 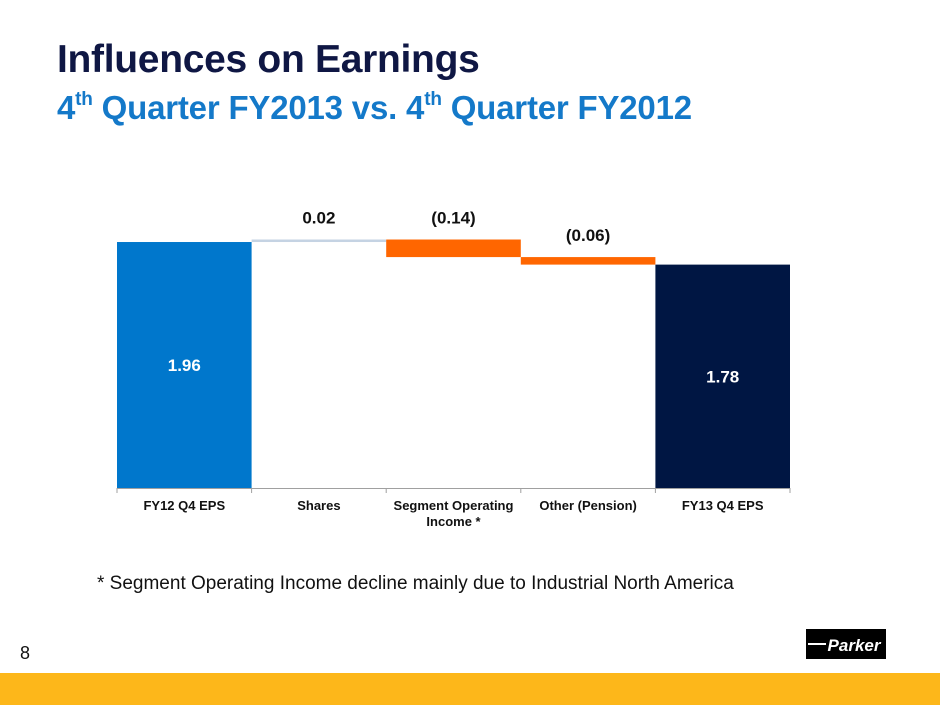 I want to click on x-tick-label-line: Income *, so click(x=453, y=521).